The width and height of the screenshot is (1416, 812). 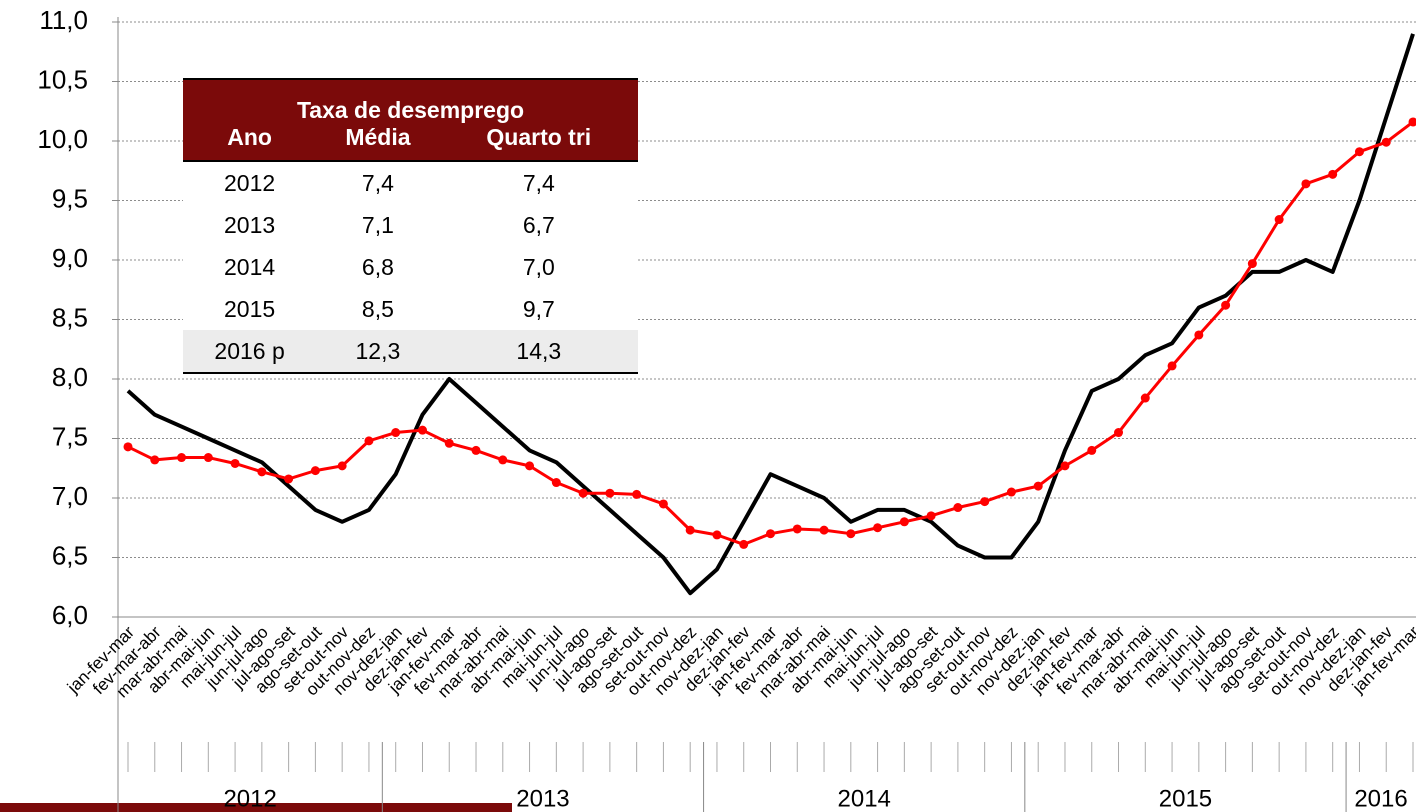 I want to click on decor-bar, so click(x=256, y=807).